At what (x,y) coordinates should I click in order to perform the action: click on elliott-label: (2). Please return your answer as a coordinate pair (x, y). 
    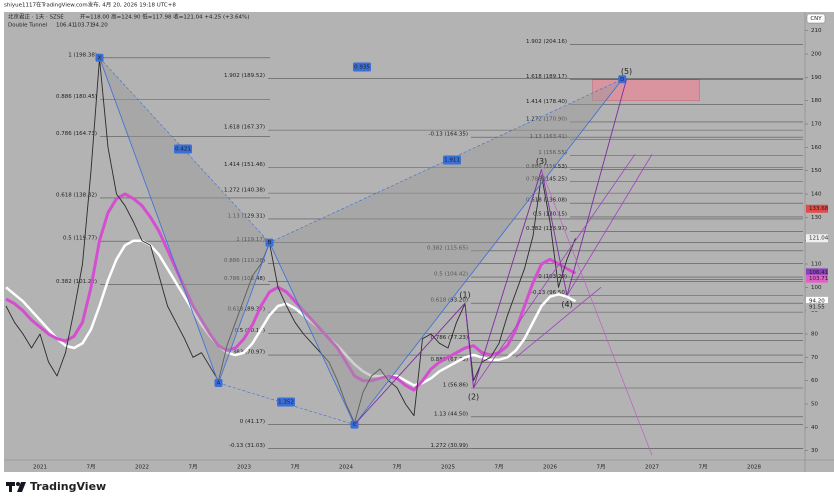
    Looking at the image, I should click on (473, 396).